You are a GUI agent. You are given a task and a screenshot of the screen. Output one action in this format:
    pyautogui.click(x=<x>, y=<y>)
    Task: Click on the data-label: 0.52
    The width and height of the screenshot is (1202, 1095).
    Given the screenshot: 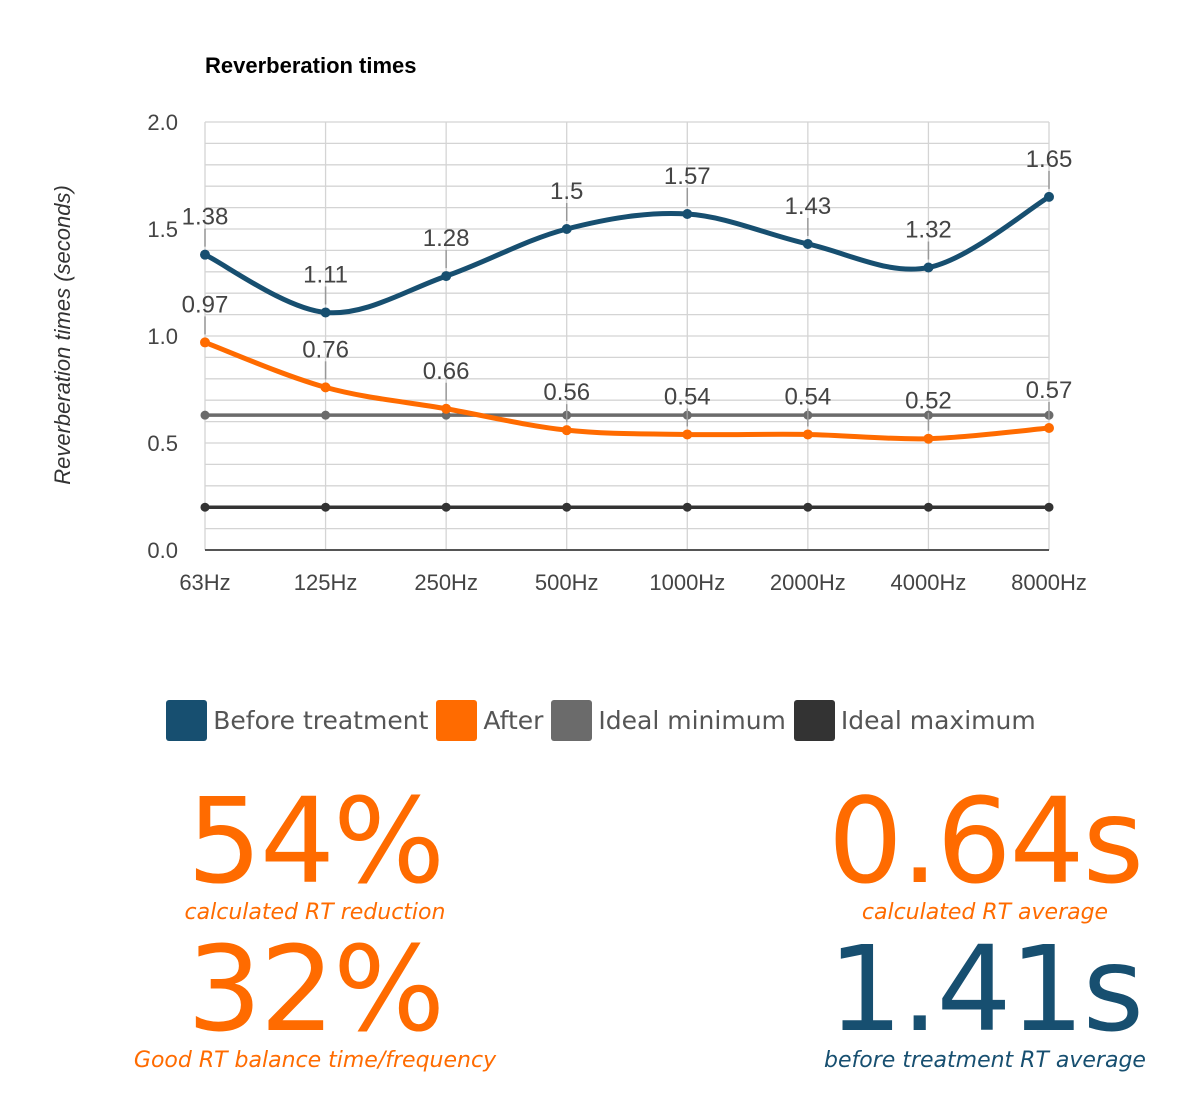 What is the action you would take?
    pyautogui.click(x=928, y=401)
    